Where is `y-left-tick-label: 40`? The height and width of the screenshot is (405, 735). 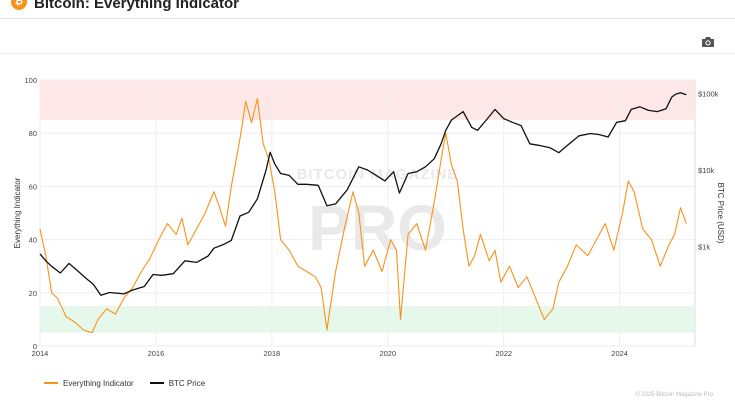
y-left-tick-label: 40 is located at coordinates (33, 240).